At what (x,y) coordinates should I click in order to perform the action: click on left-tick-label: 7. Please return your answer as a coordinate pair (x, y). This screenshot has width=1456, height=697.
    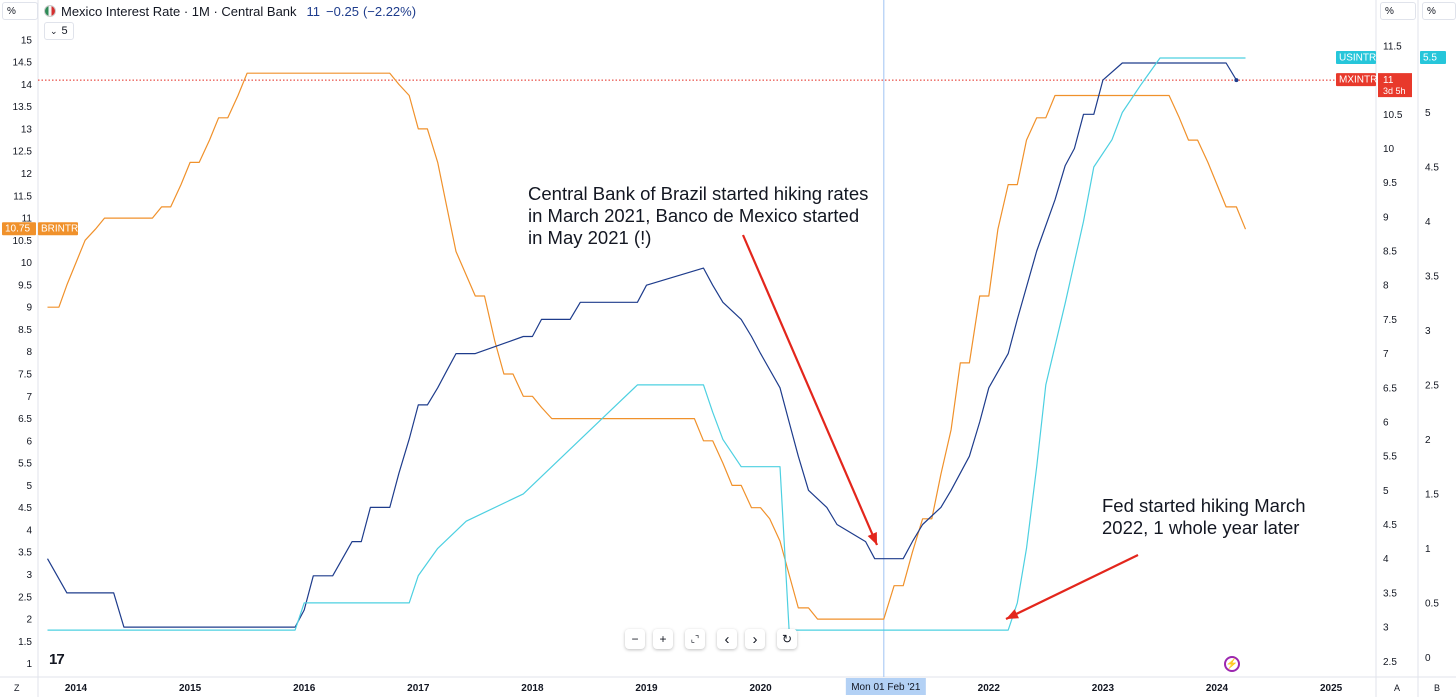
    Looking at the image, I should click on (29, 397).